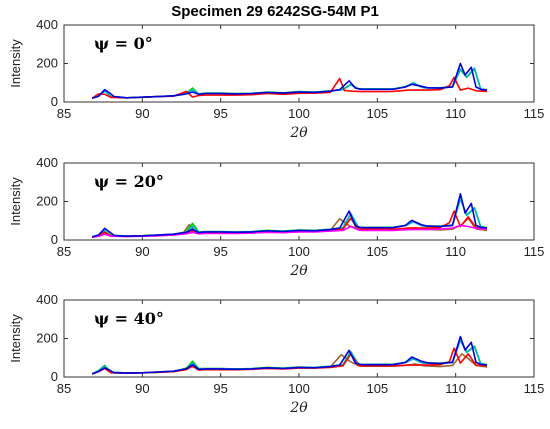 The width and height of the screenshot is (550, 429). Describe the element at coordinates (129, 318) in the screenshot. I see `psi-annotation: ψ = 40°` at that location.